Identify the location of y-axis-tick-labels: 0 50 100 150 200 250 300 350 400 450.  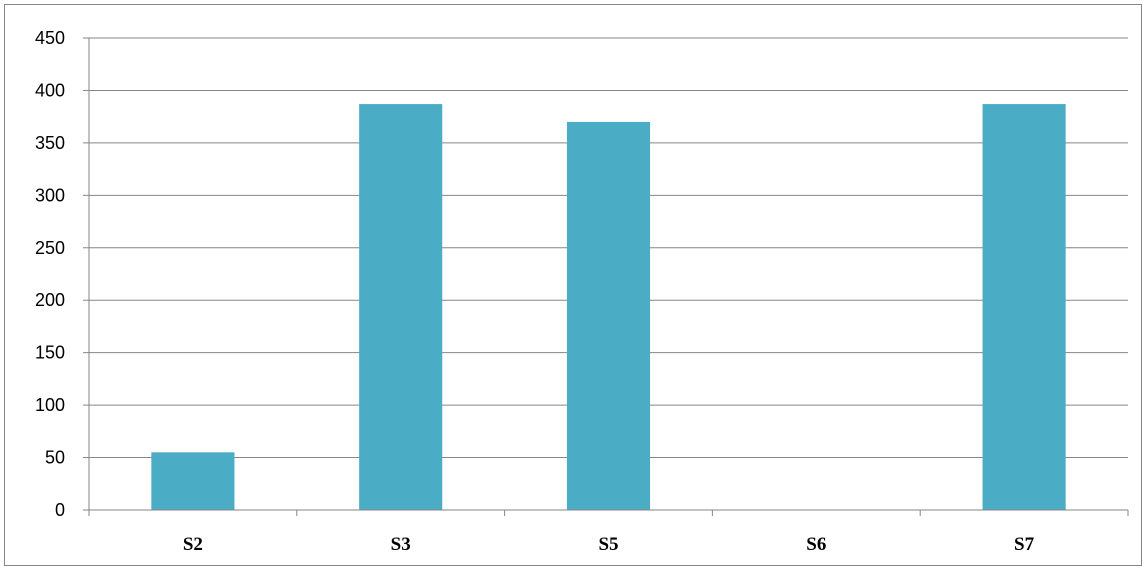
(50, 274).